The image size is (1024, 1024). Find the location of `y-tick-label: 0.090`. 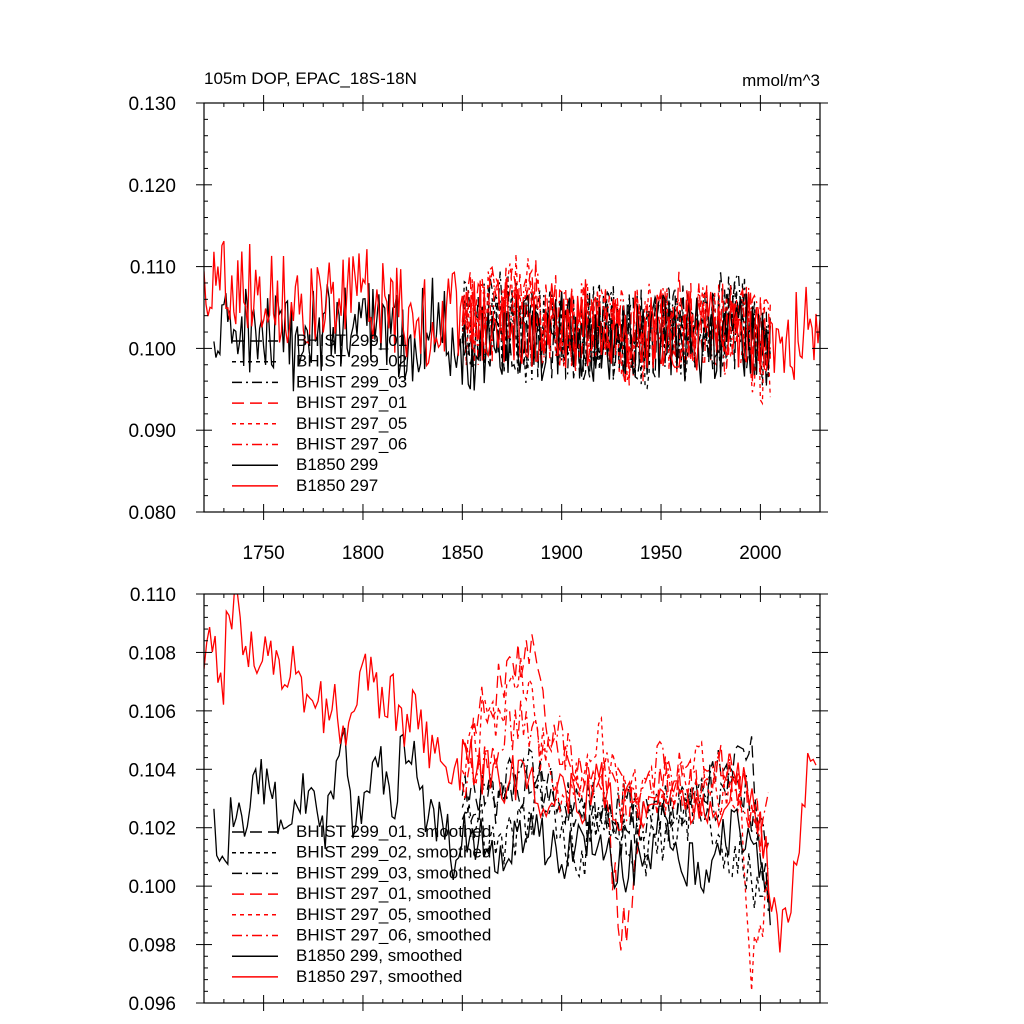

y-tick-label: 0.090 is located at coordinates (152, 431).